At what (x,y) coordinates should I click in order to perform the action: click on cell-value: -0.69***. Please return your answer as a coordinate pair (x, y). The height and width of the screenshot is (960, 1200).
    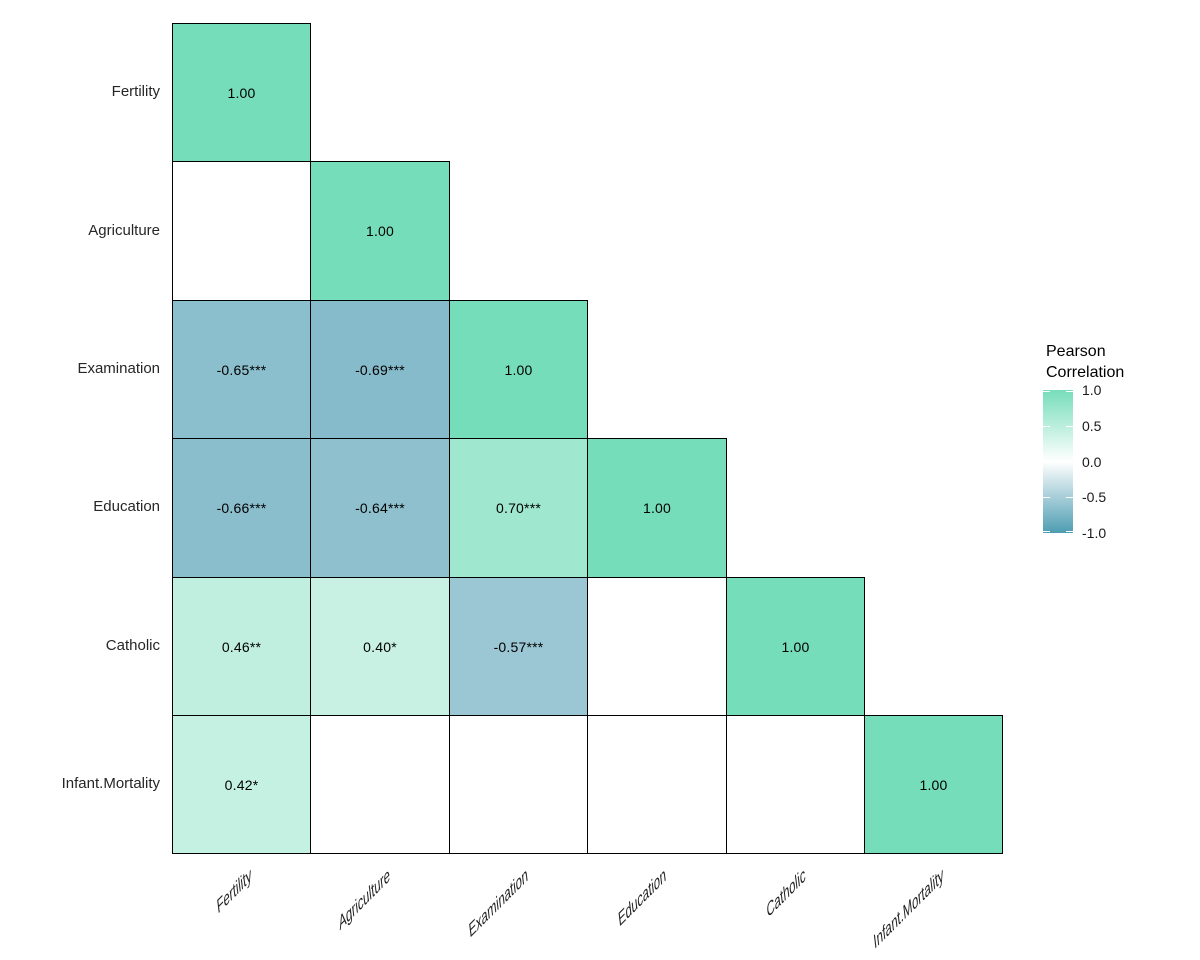
    Looking at the image, I should click on (380, 369).